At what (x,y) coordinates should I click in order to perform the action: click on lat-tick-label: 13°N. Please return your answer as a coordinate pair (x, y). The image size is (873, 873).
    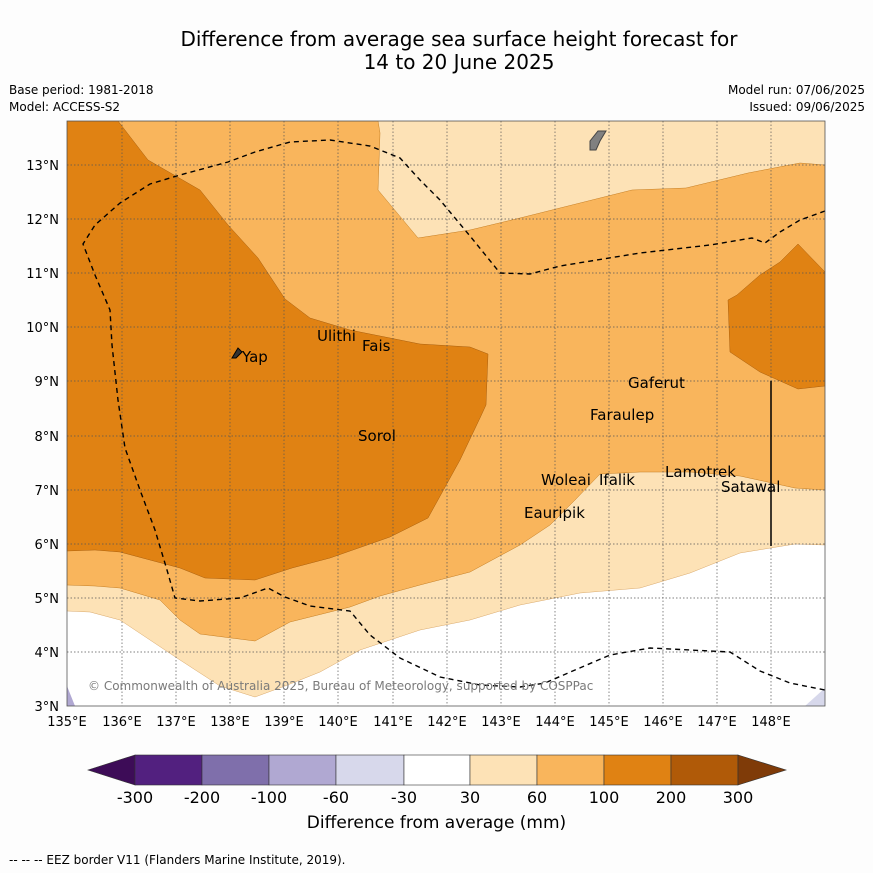
    Looking at the image, I should click on (42, 166).